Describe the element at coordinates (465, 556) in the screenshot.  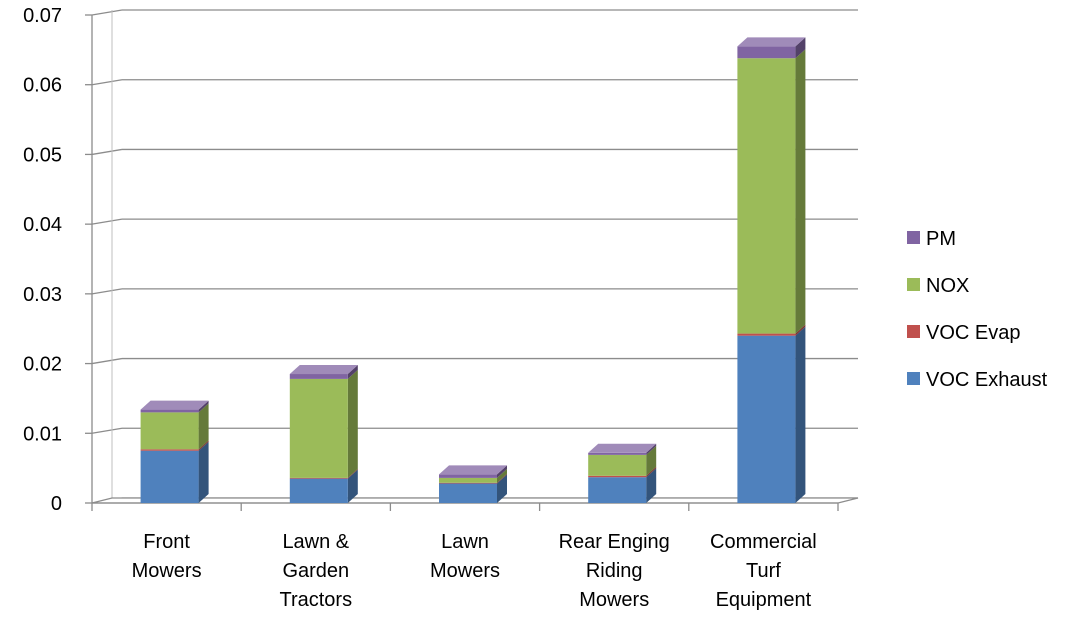
I see `x-tick-label: Lawn Mowers` at that location.